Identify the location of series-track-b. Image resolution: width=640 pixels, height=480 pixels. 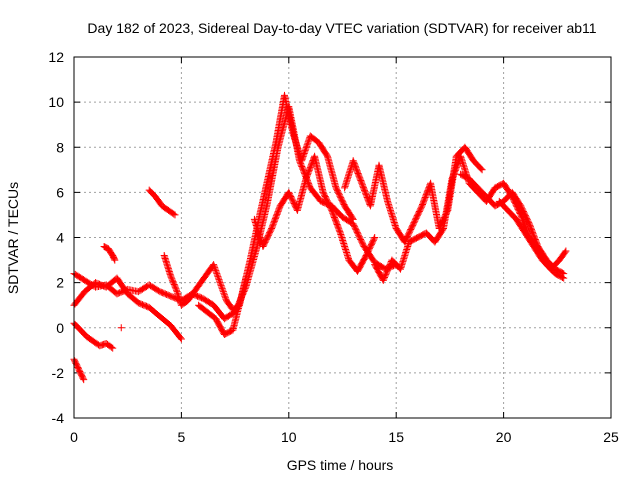
(127, 308).